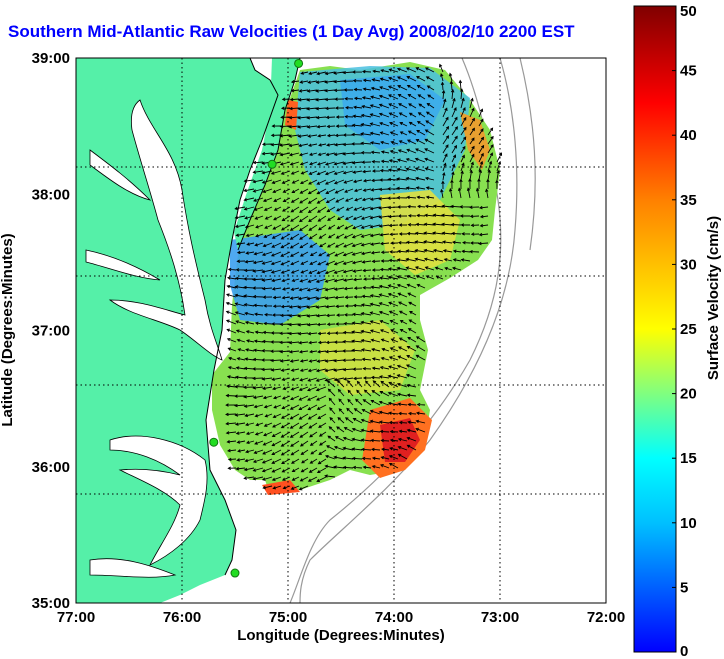 The image size is (724, 659). I want to click on y-tick-label: 36:00, so click(51, 467).